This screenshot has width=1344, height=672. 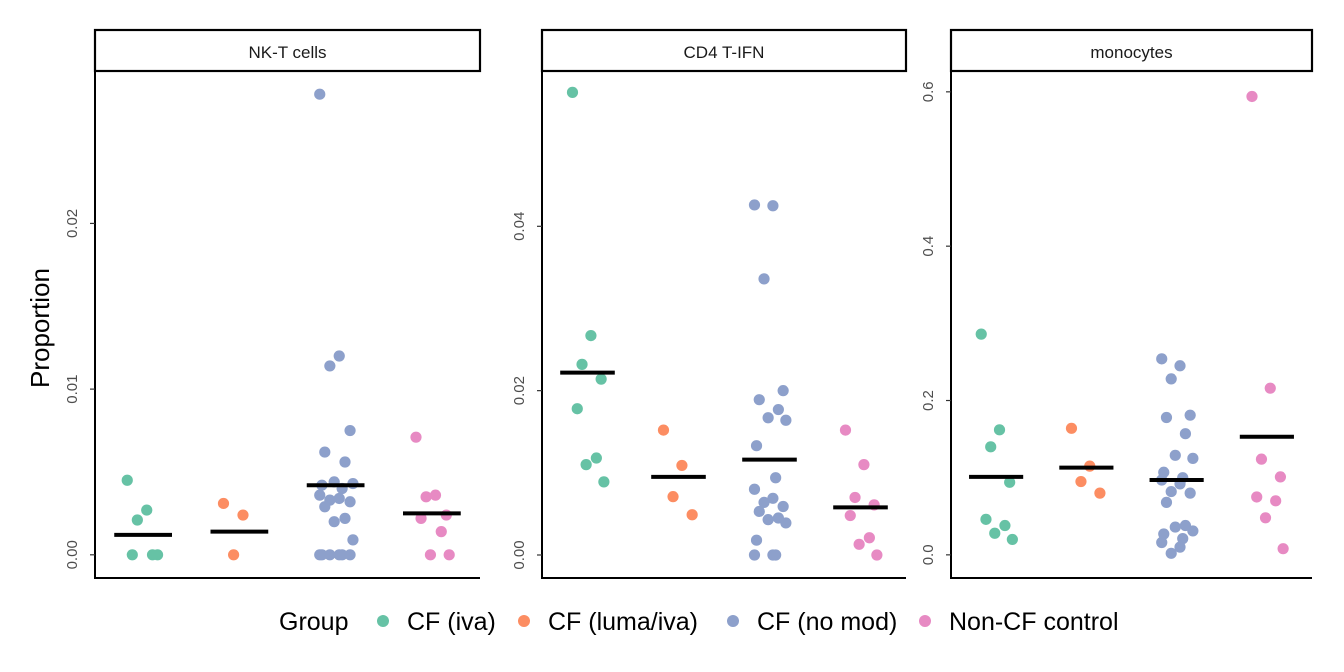 What do you see at coordinates (519, 226) in the screenshot?
I see `y-tick-label: 0.04` at bounding box center [519, 226].